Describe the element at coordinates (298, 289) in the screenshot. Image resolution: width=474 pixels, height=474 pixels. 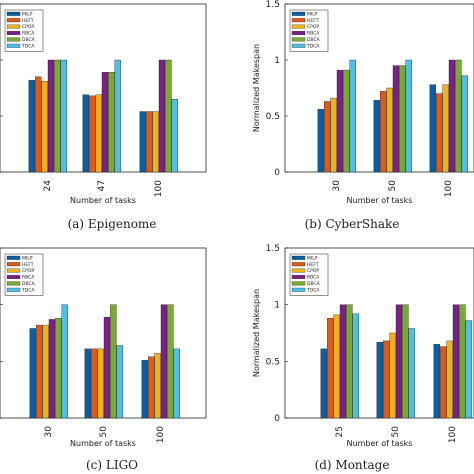
I see `legend-swatch-tdca` at that location.